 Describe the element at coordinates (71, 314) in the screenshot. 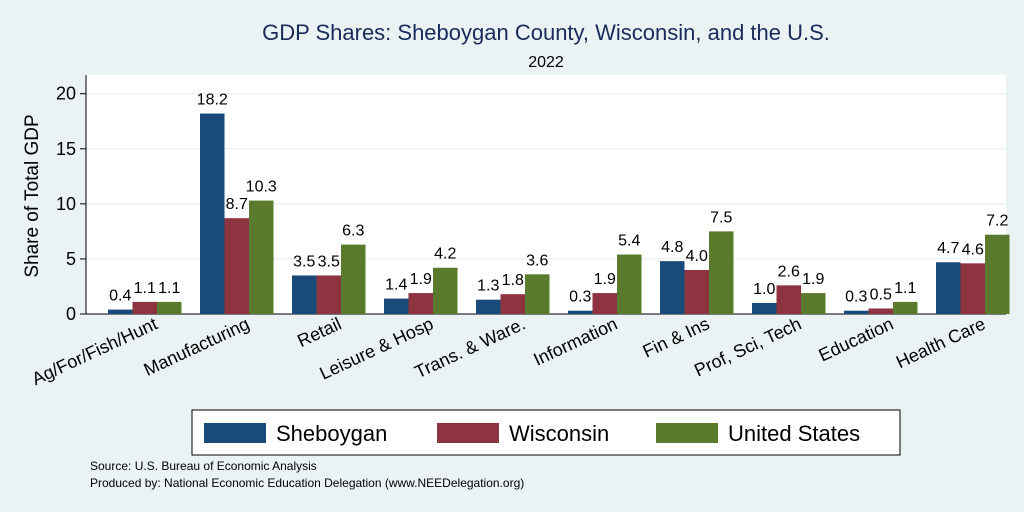

I see `y-tick-label: 0` at that location.